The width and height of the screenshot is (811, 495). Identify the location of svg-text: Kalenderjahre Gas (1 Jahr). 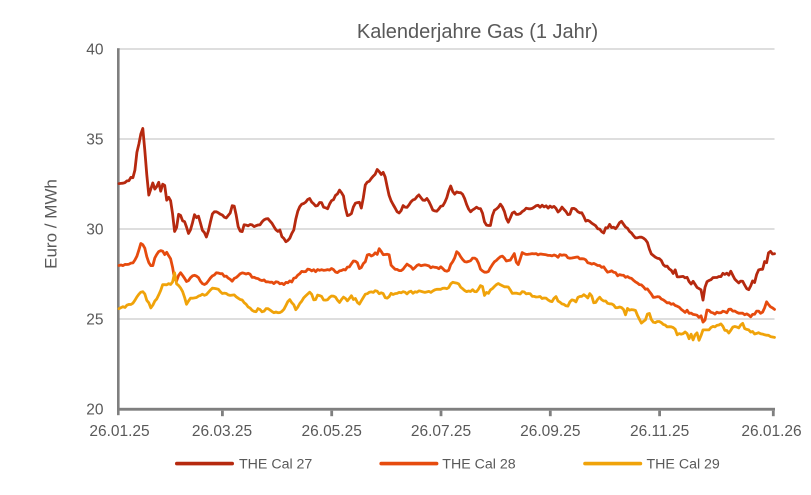
(477, 32).